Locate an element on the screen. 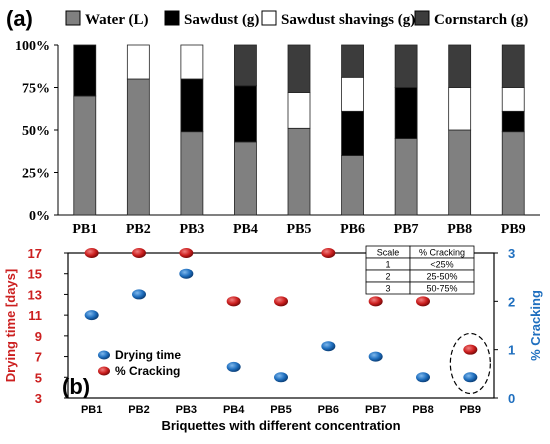  x-axis-title: Briquettes with different concentration is located at coordinates (280, 425).